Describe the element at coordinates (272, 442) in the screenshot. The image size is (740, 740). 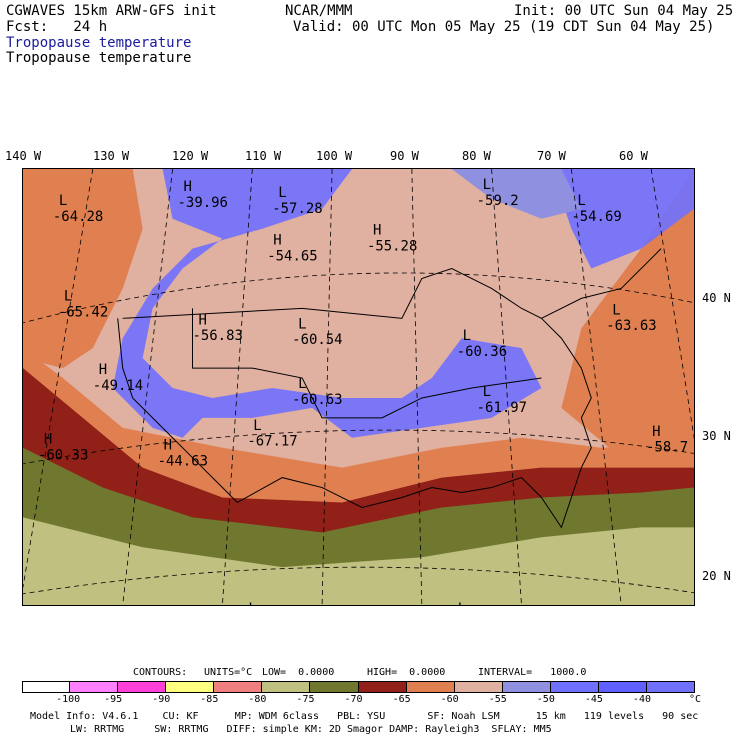
I see `marker-value: -67.17` at that location.